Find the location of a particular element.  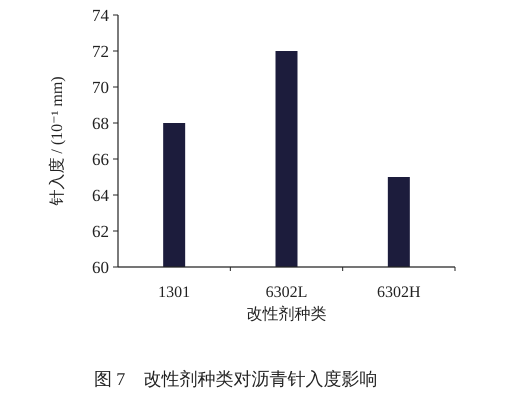

caption: 图 7 改性剂种类对沥青针入度影响 is located at coordinates (236, 379).